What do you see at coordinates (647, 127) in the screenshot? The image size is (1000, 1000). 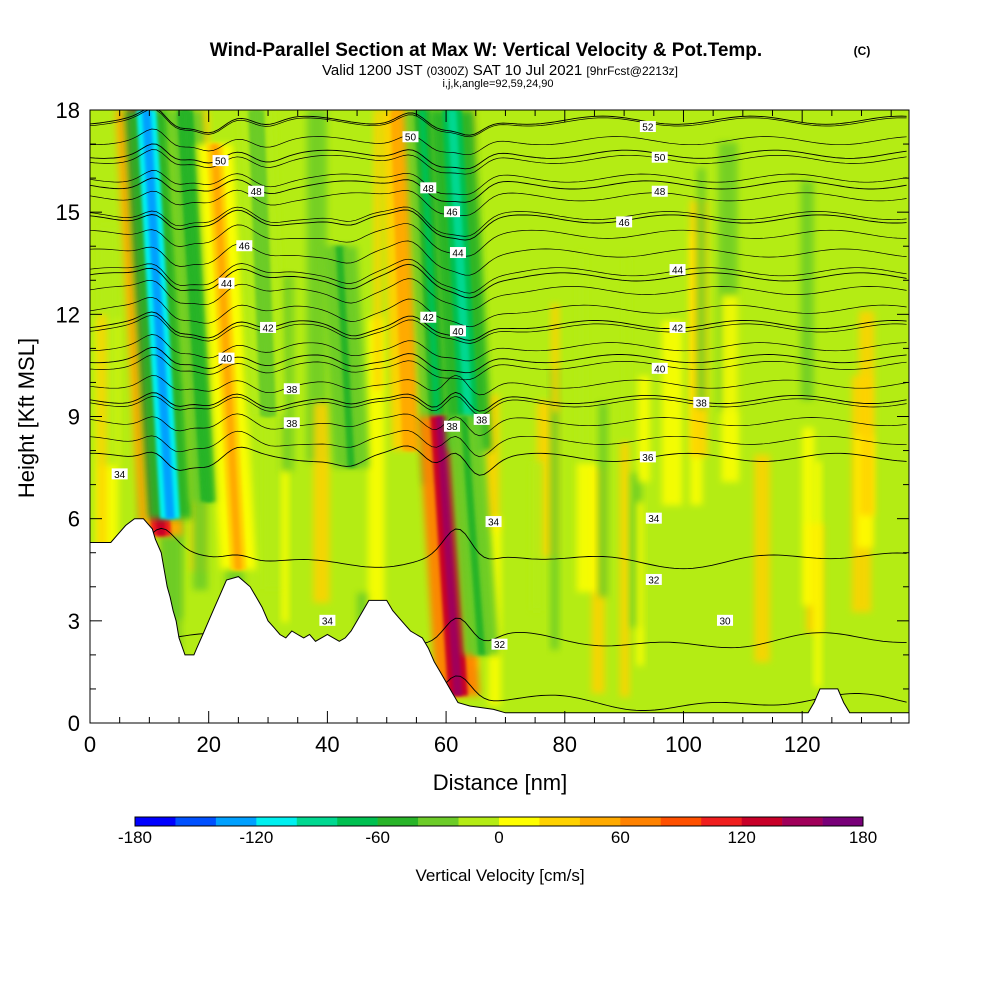 I see `theta-label: 52` at bounding box center [647, 127].